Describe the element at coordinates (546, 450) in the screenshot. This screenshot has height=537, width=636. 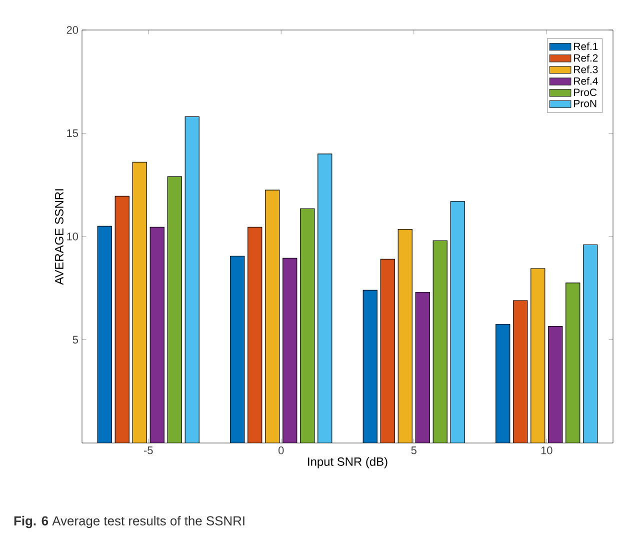
I see `x-tick-label: 10` at that location.